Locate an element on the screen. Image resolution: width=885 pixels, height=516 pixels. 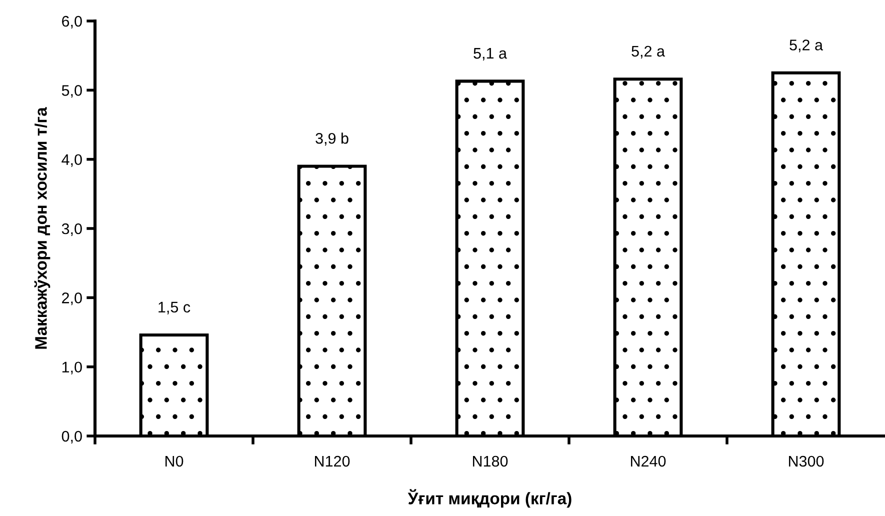
y-tick-label: 2,0 is located at coordinates (72, 299).